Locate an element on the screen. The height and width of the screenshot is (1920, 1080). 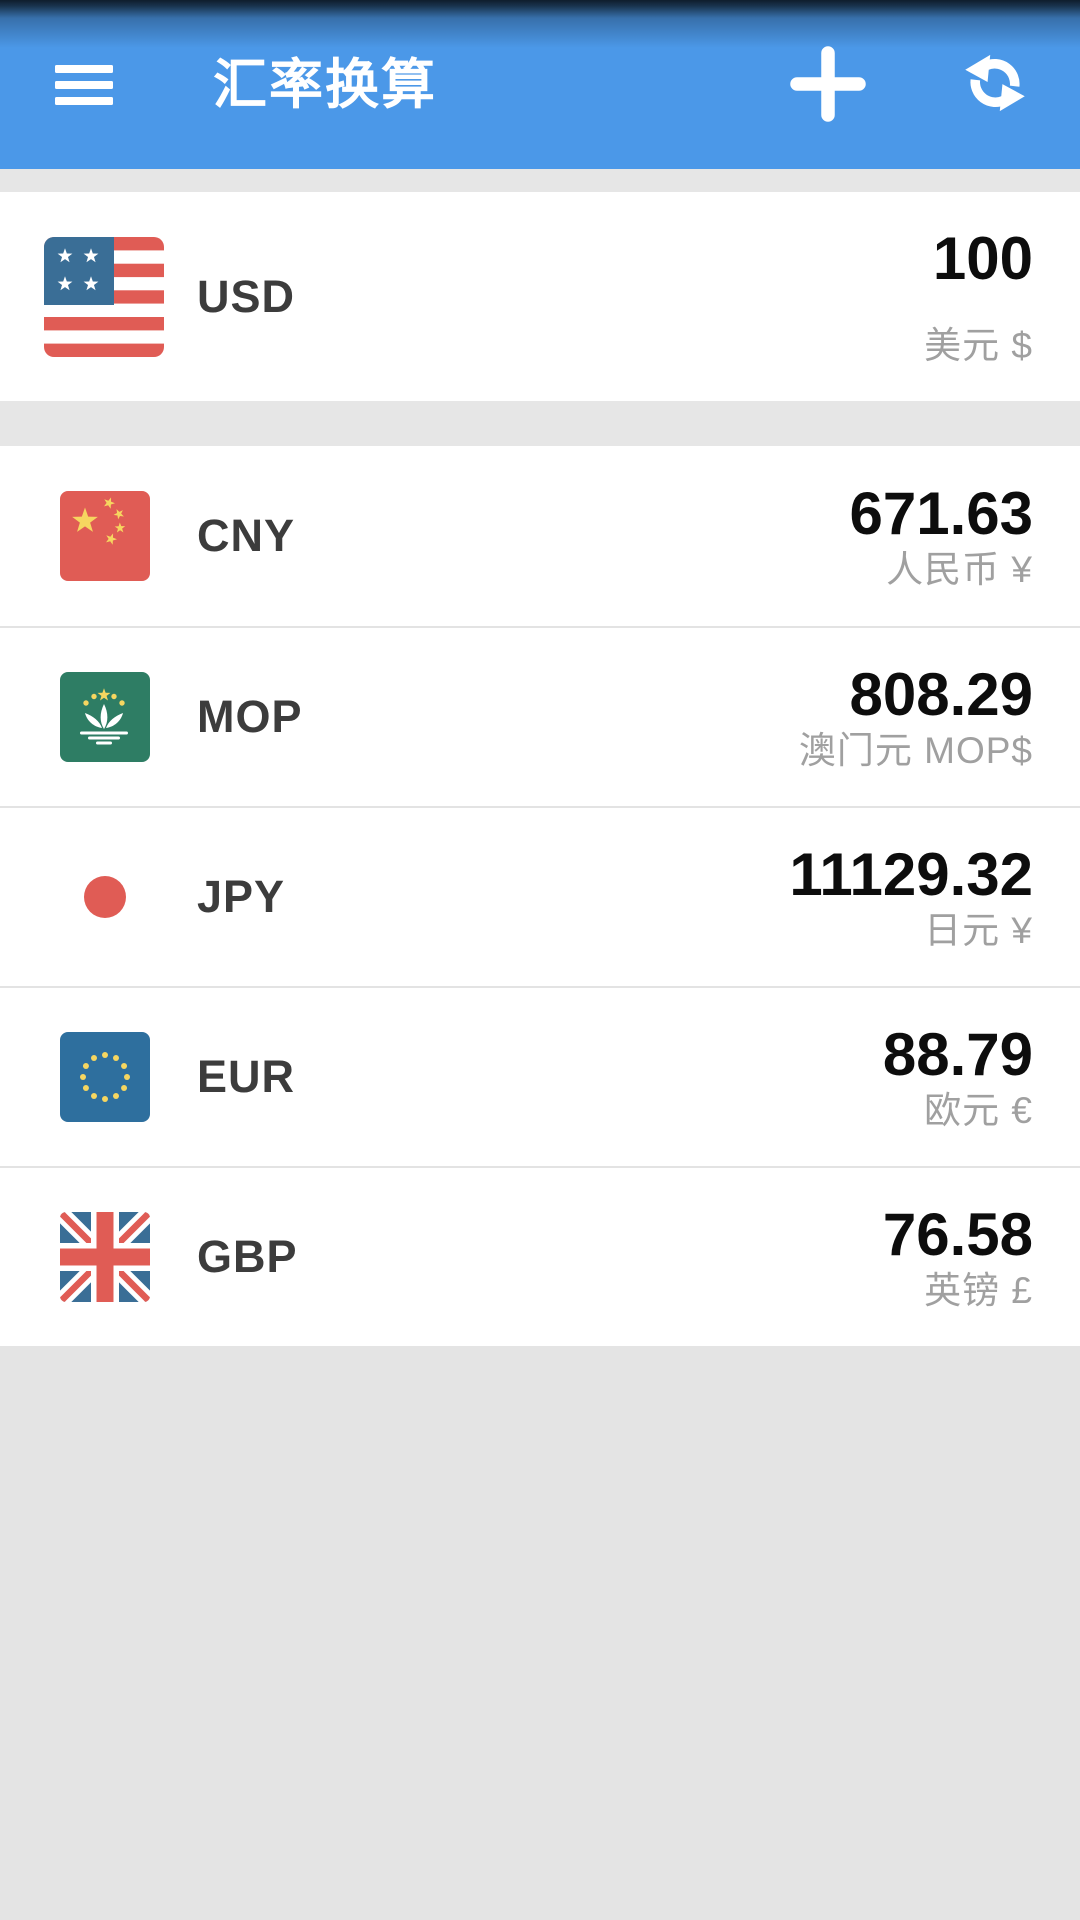
flag-uk-icon is located at coordinates (105, 1257).